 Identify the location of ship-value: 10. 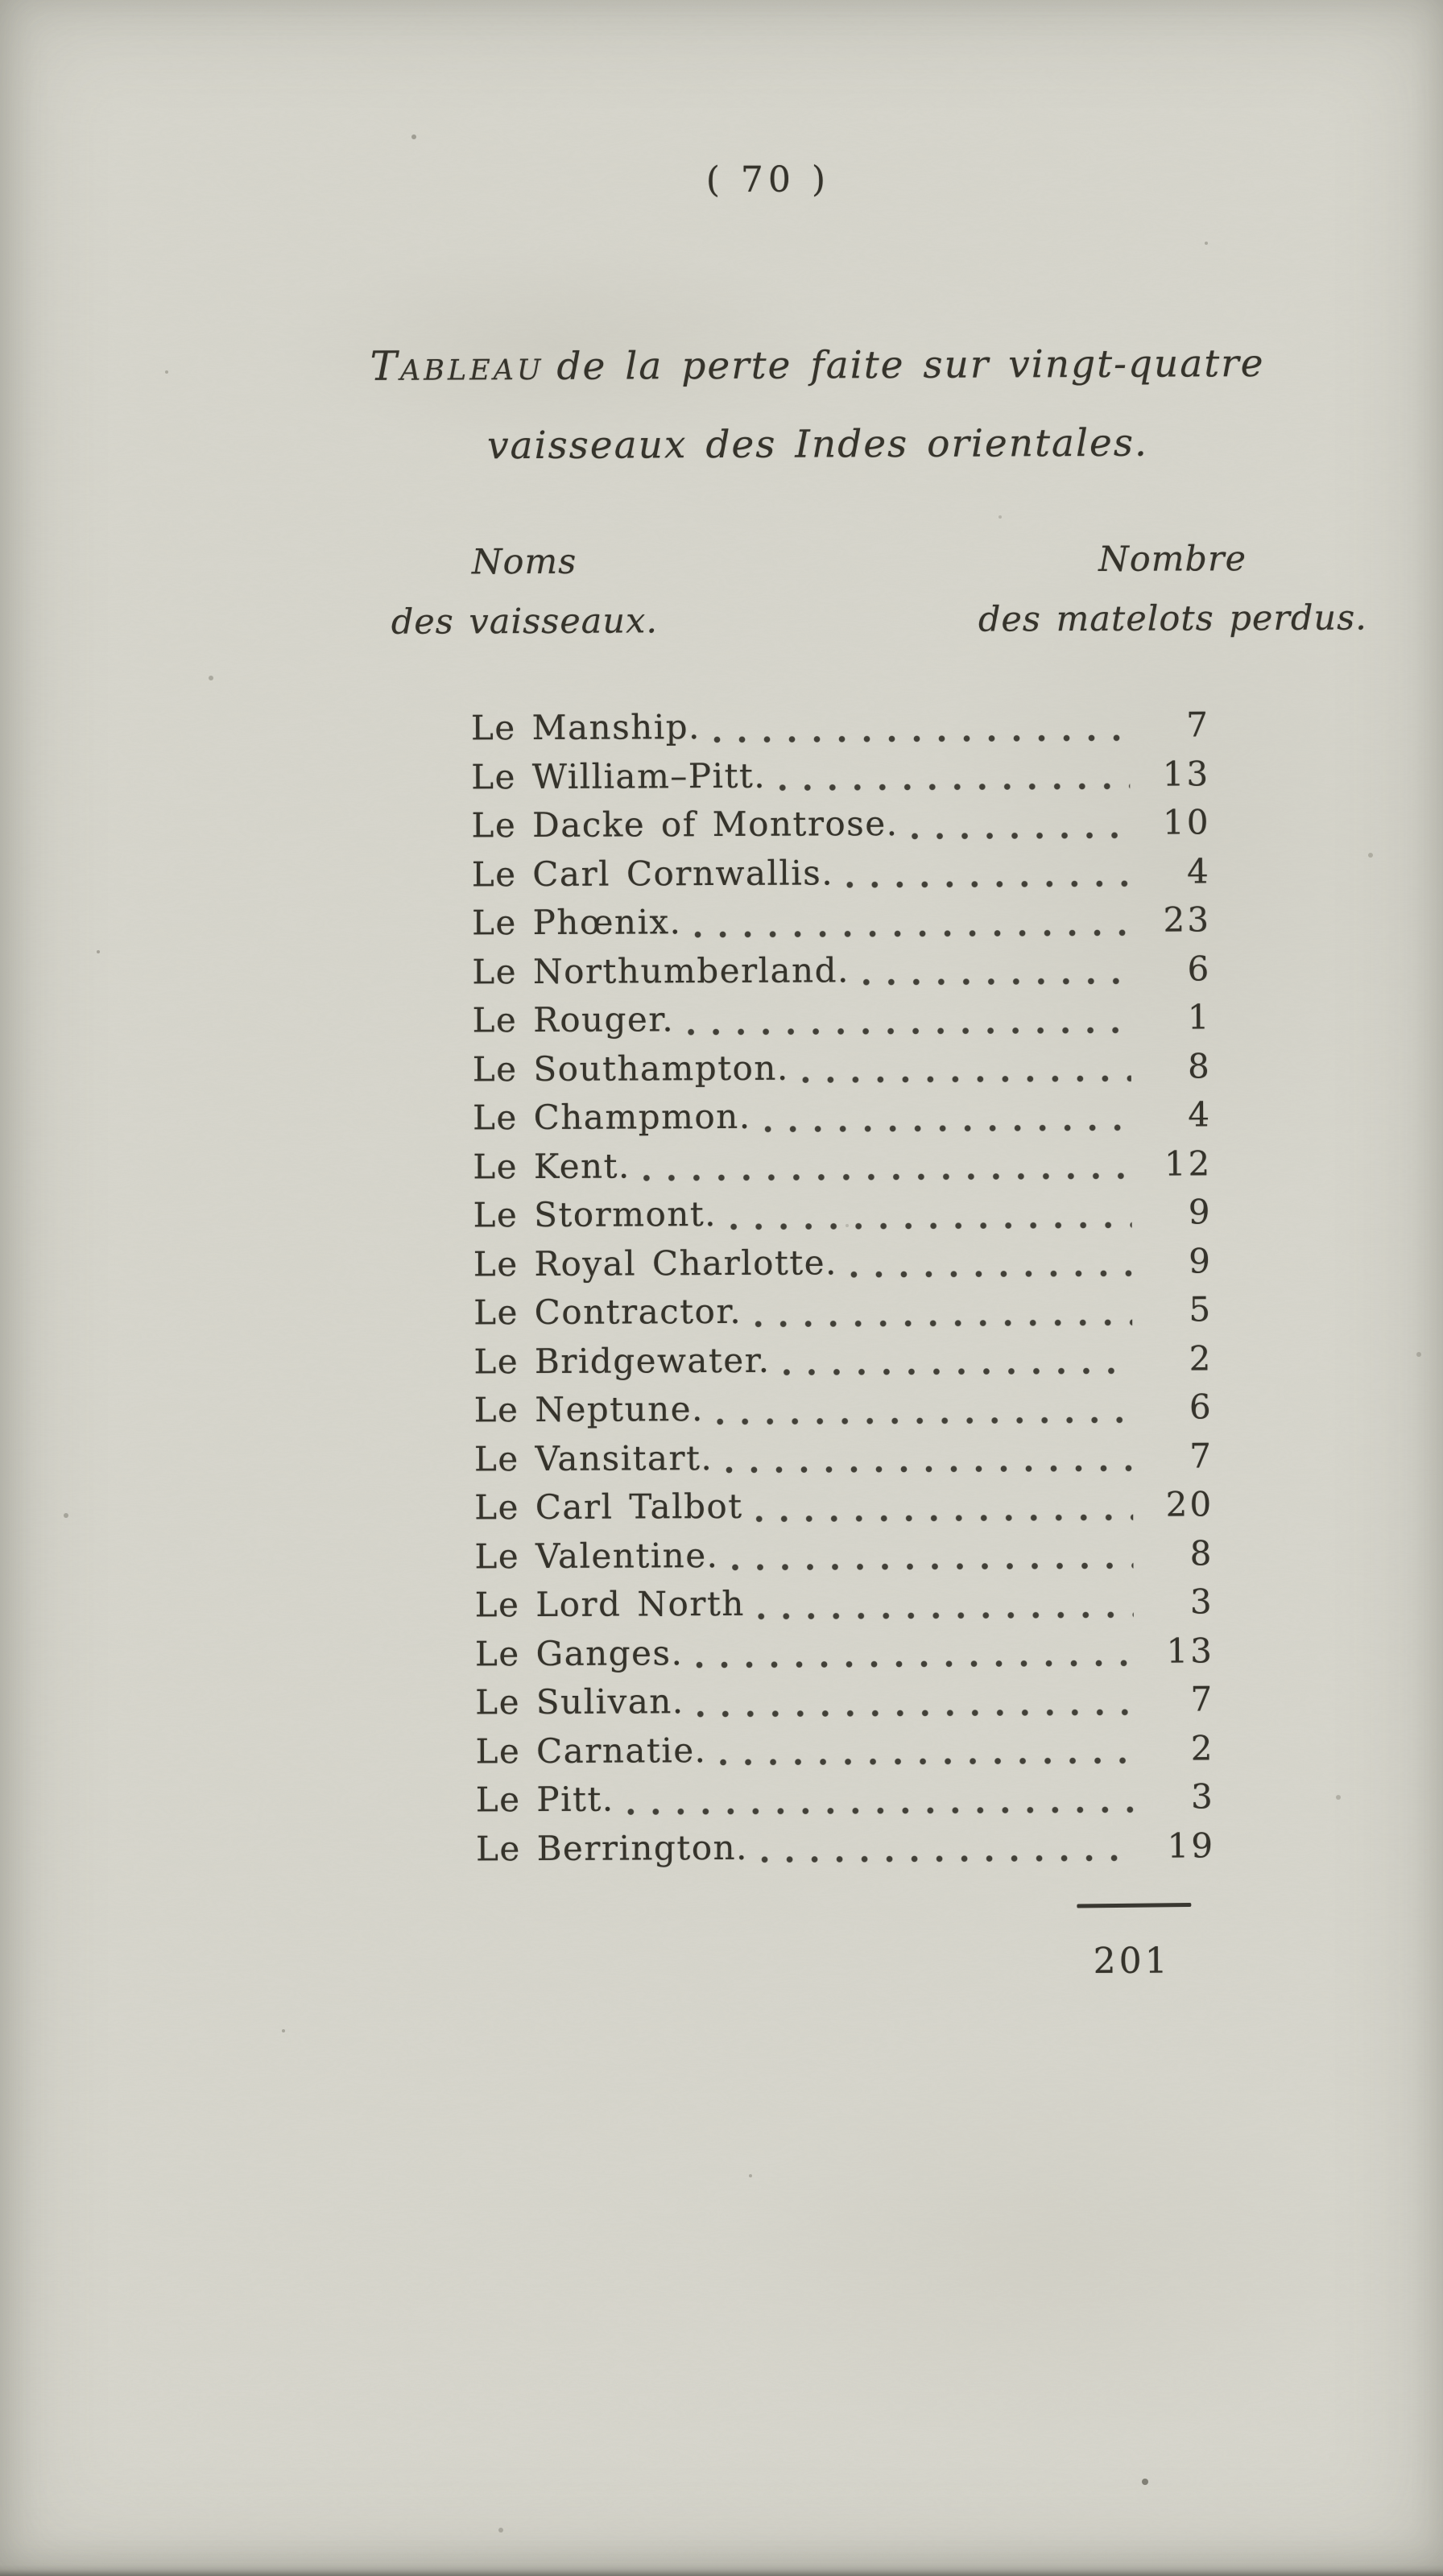
(1186, 822).